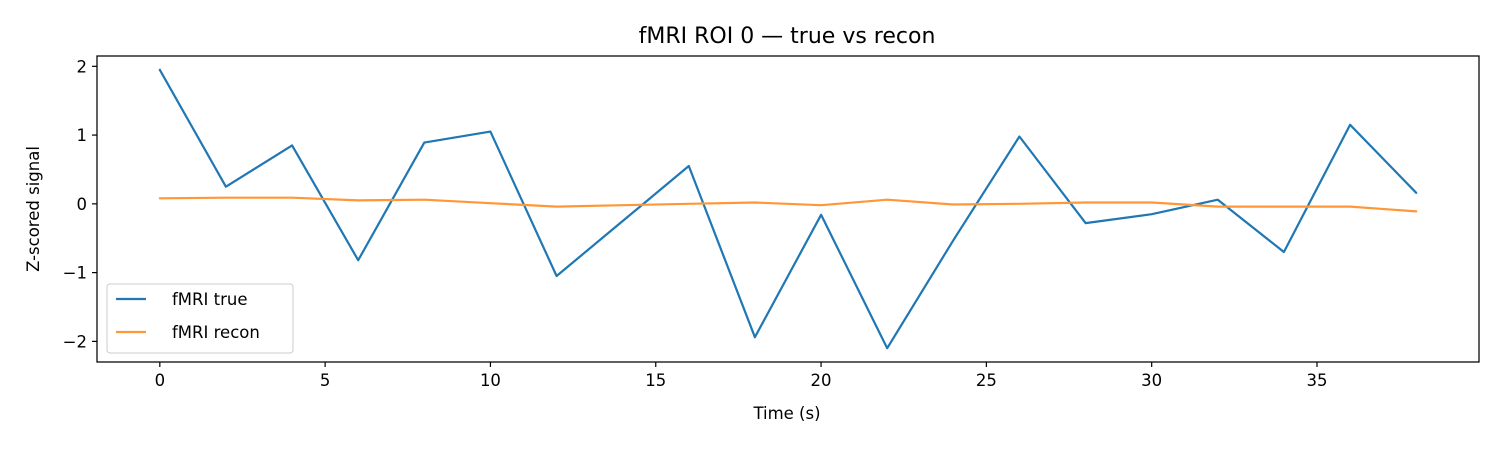 The image size is (1500, 450). Describe the element at coordinates (33, 209) in the screenshot. I see `y-axis-label: Z-scored signal` at that location.